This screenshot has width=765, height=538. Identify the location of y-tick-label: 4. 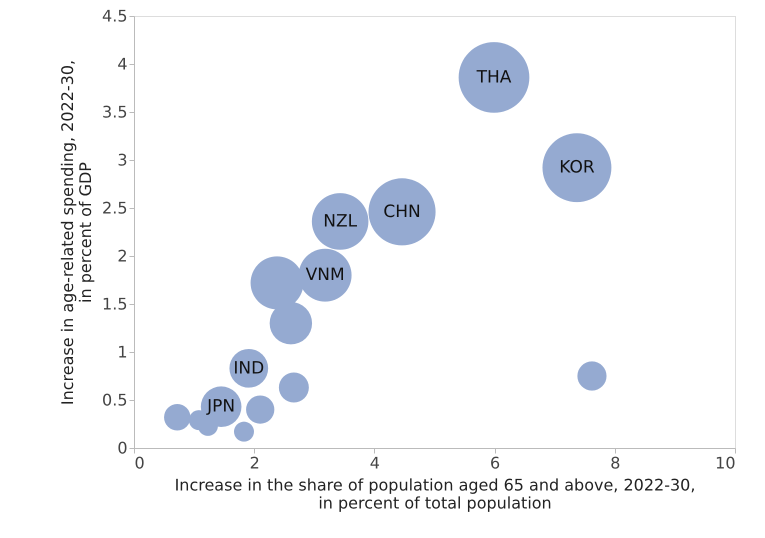
(122, 64).